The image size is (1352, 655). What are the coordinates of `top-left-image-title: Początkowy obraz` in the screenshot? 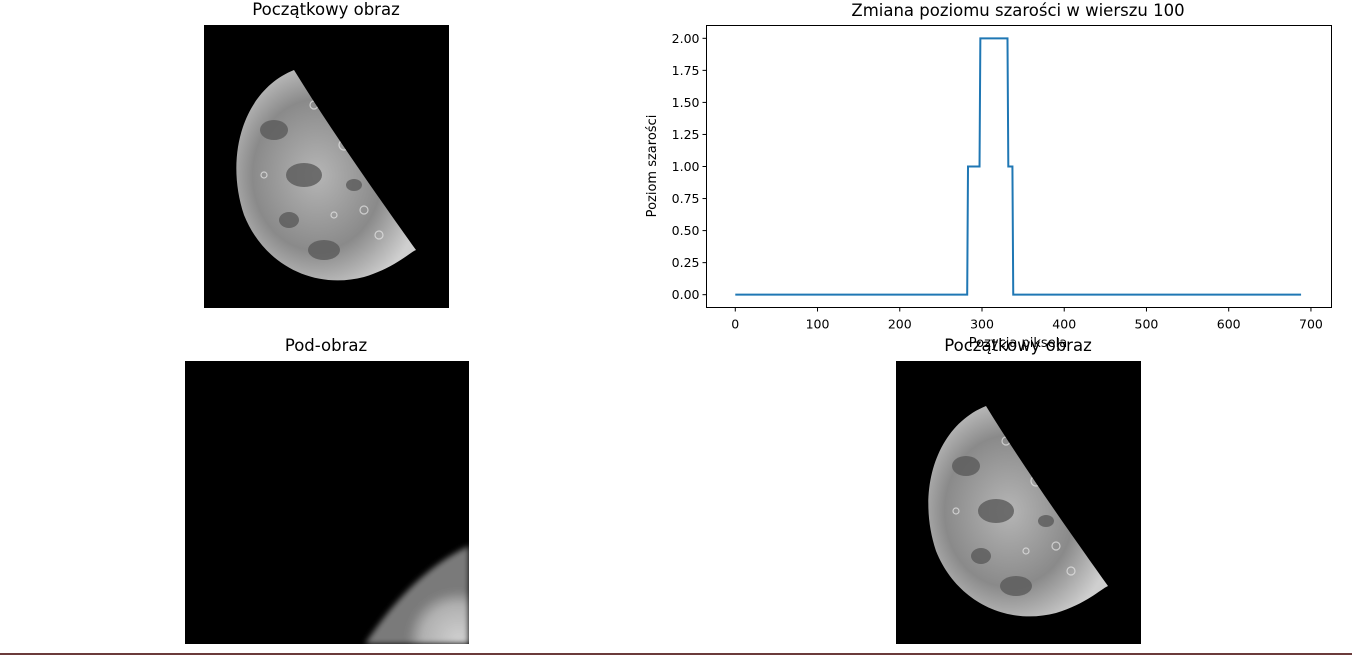 It's located at (326, 9).